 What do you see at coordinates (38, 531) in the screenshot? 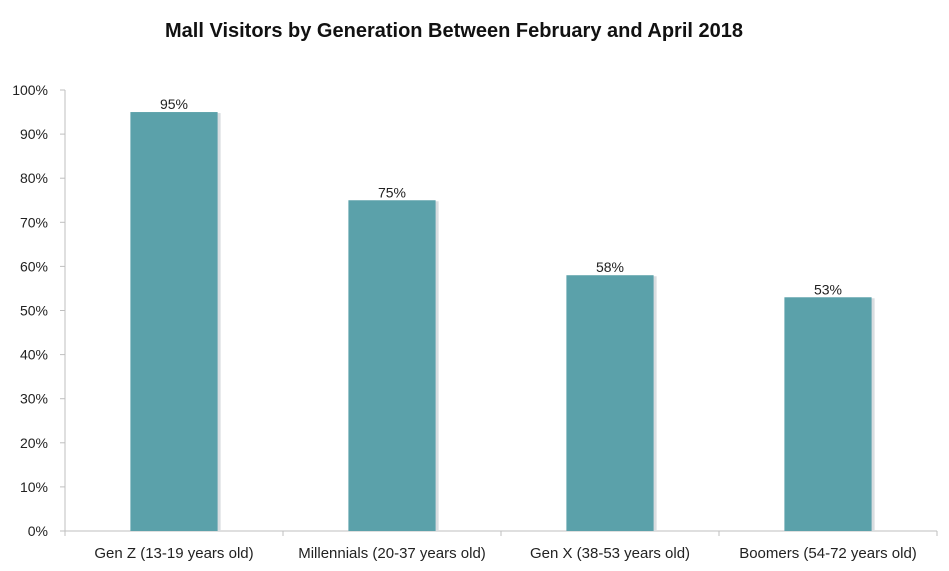
I see `y-tick-label: 0%` at bounding box center [38, 531].